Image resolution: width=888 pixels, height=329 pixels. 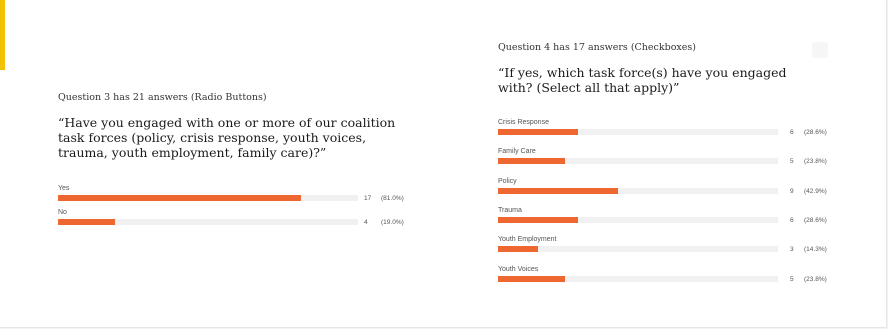 I want to click on bar-row: Family Care 5 (23.8%), so click(x=663, y=160).